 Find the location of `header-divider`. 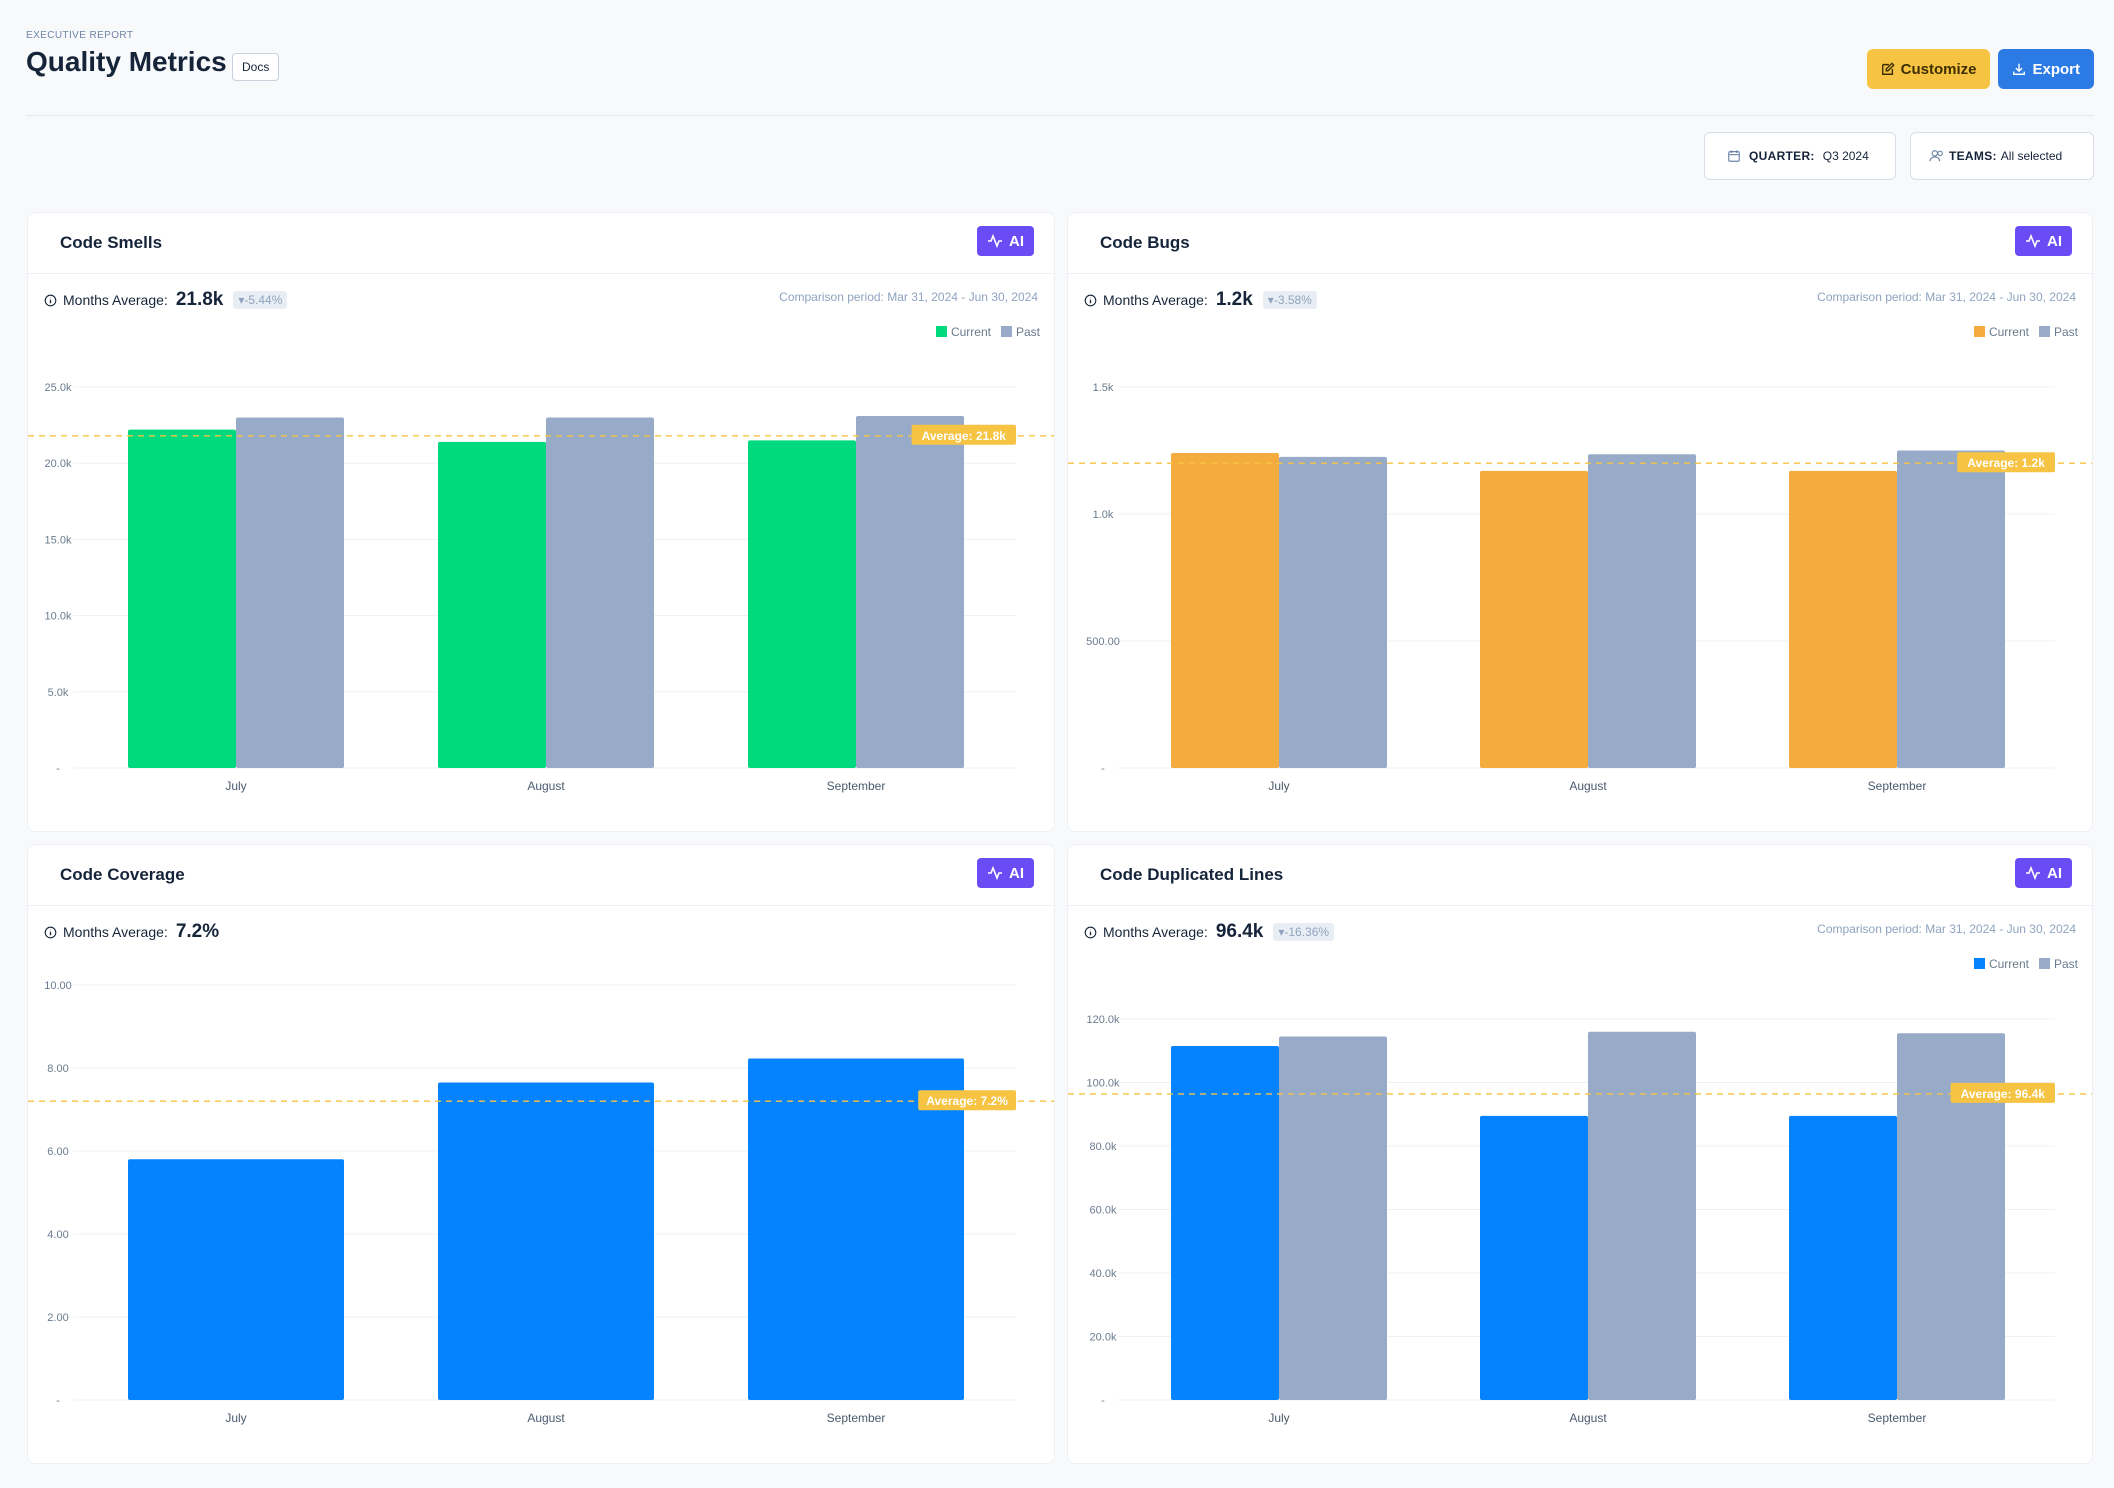

header-divider is located at coordinates (1060, 115).